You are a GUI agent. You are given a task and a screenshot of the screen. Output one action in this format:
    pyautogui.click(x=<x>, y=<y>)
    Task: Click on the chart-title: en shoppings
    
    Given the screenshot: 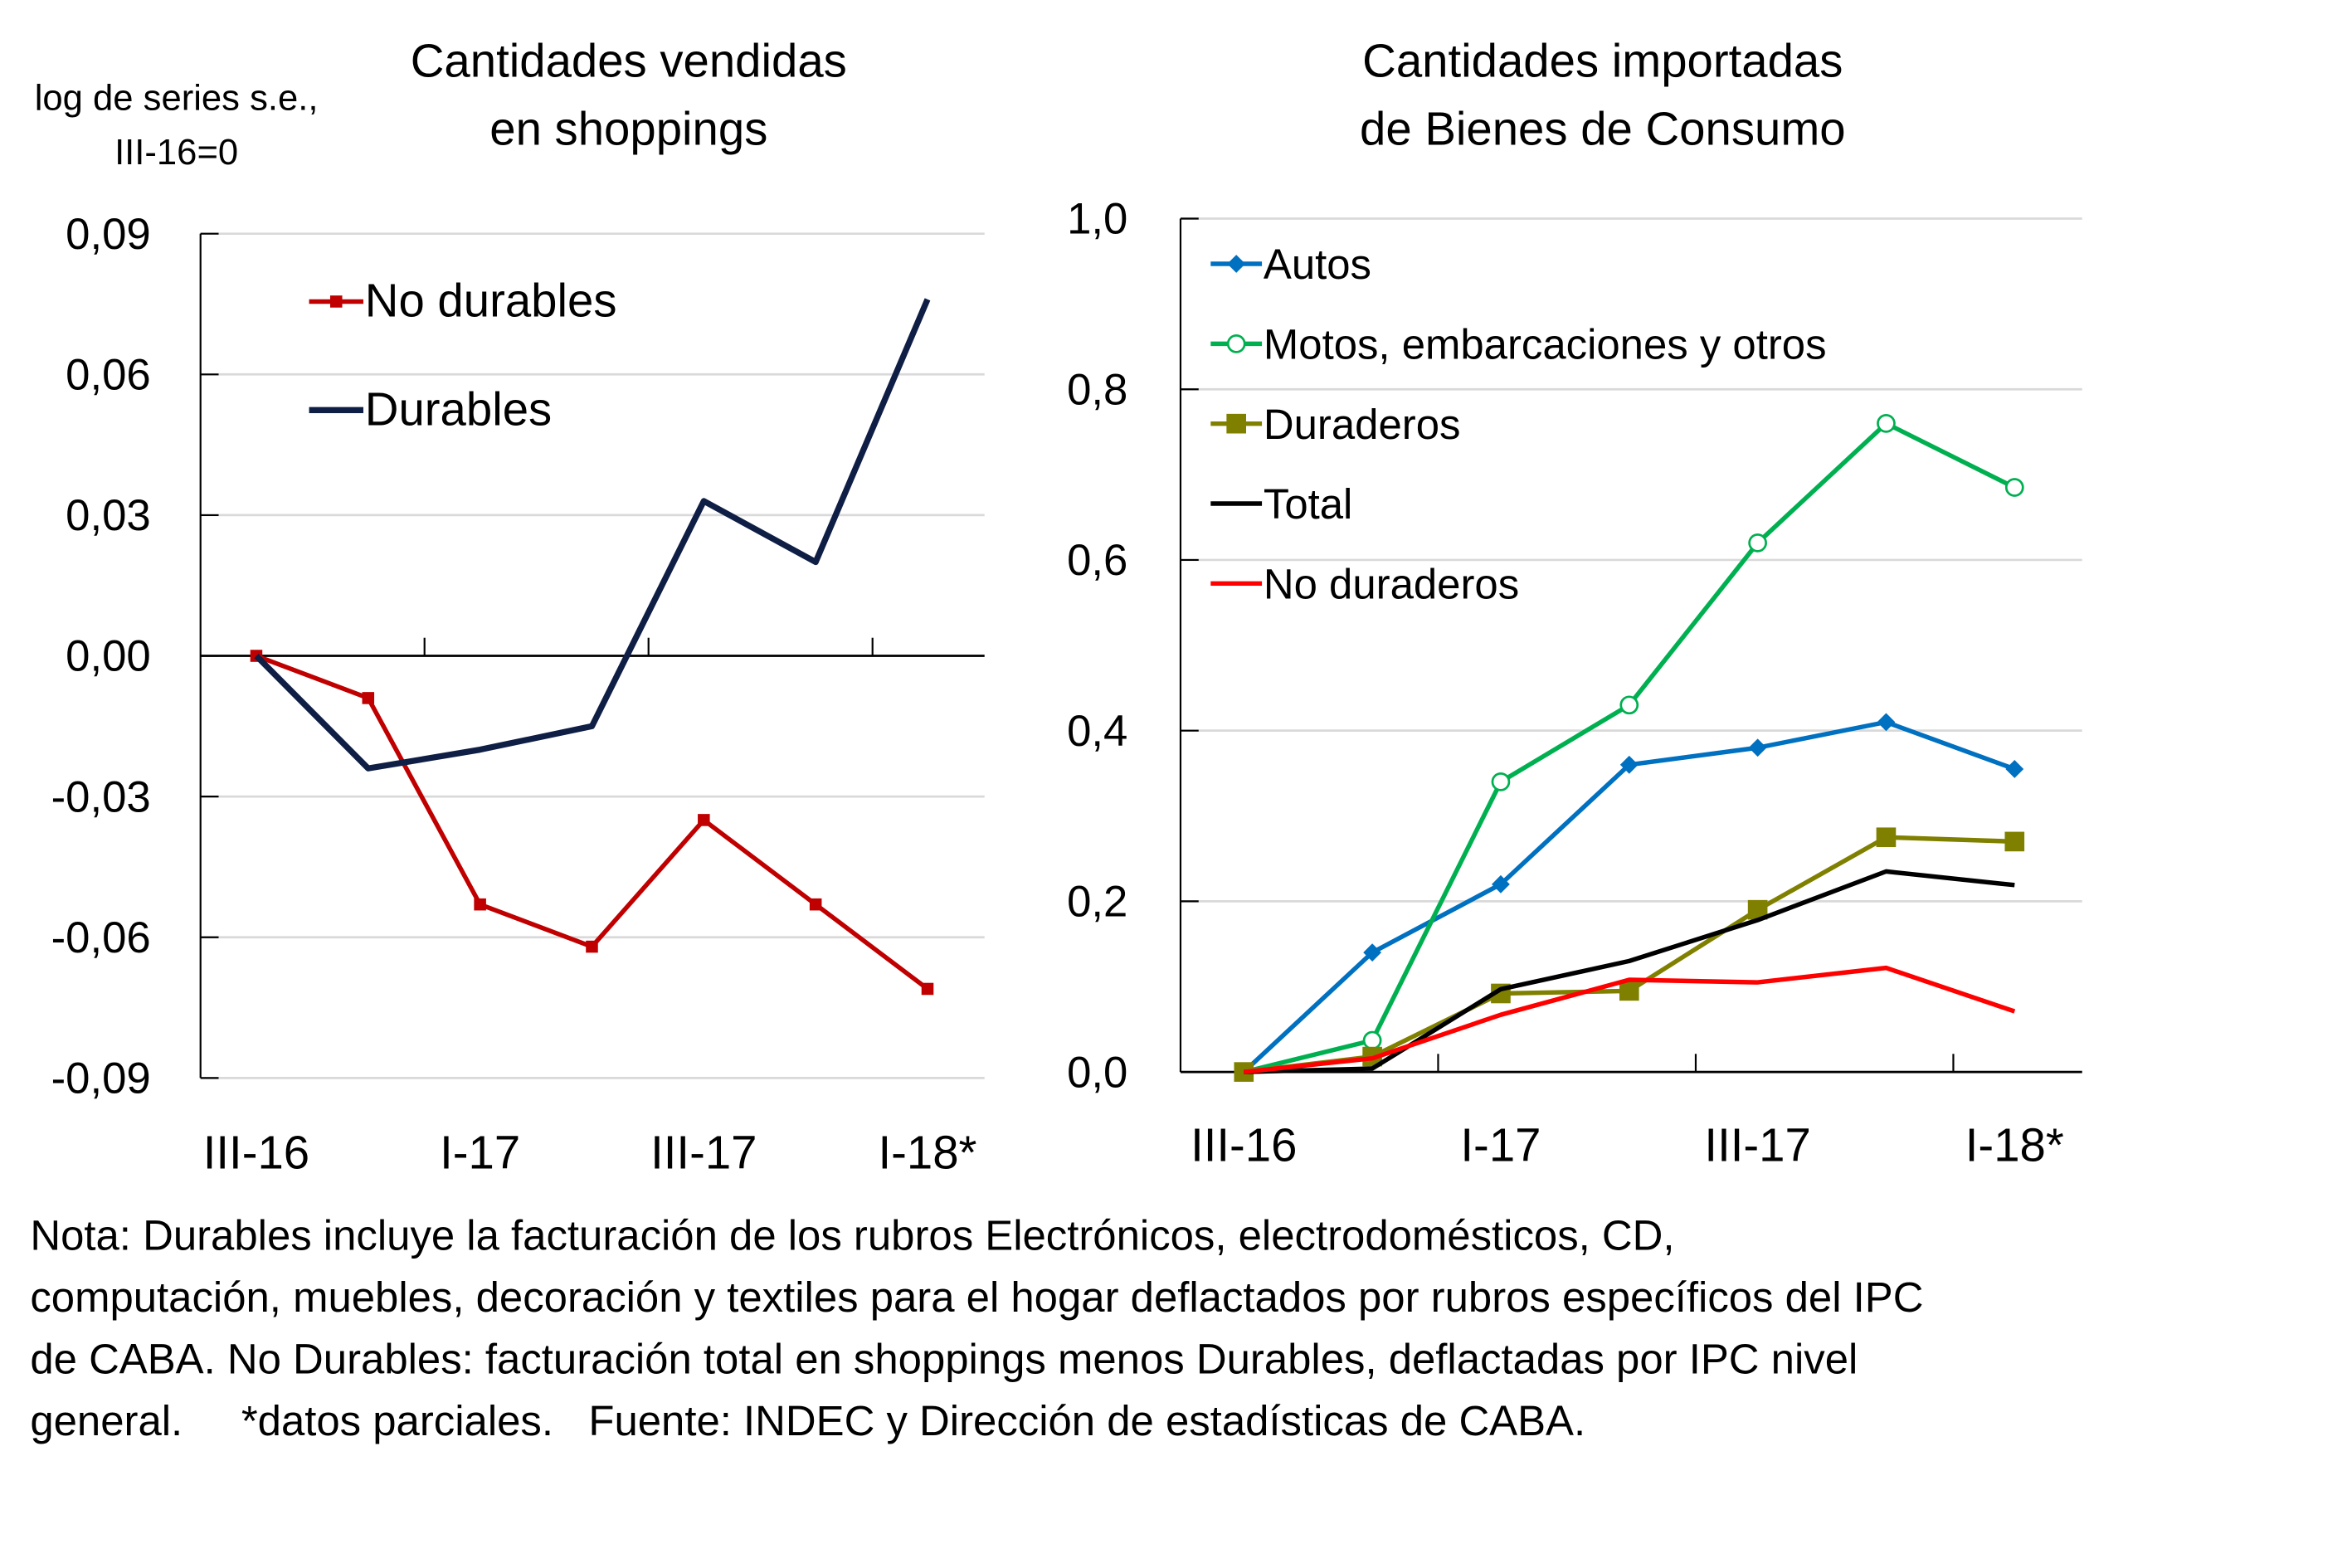 What is the action you would take?
    pyautogui.click(x=628, y=128)
    